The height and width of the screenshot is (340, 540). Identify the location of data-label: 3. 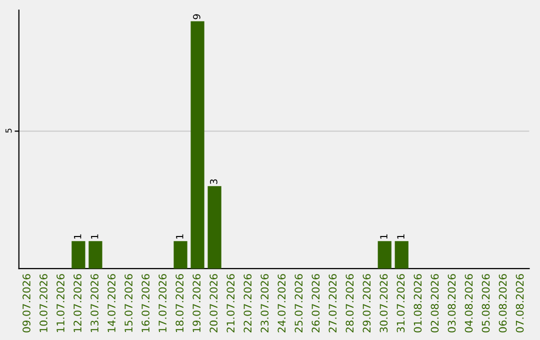
(214, 181).